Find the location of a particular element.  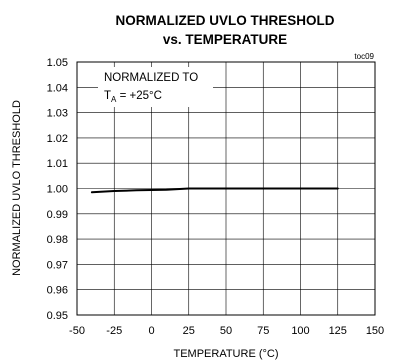

x-tick-label: 0 is located at coordinates (151, 331).